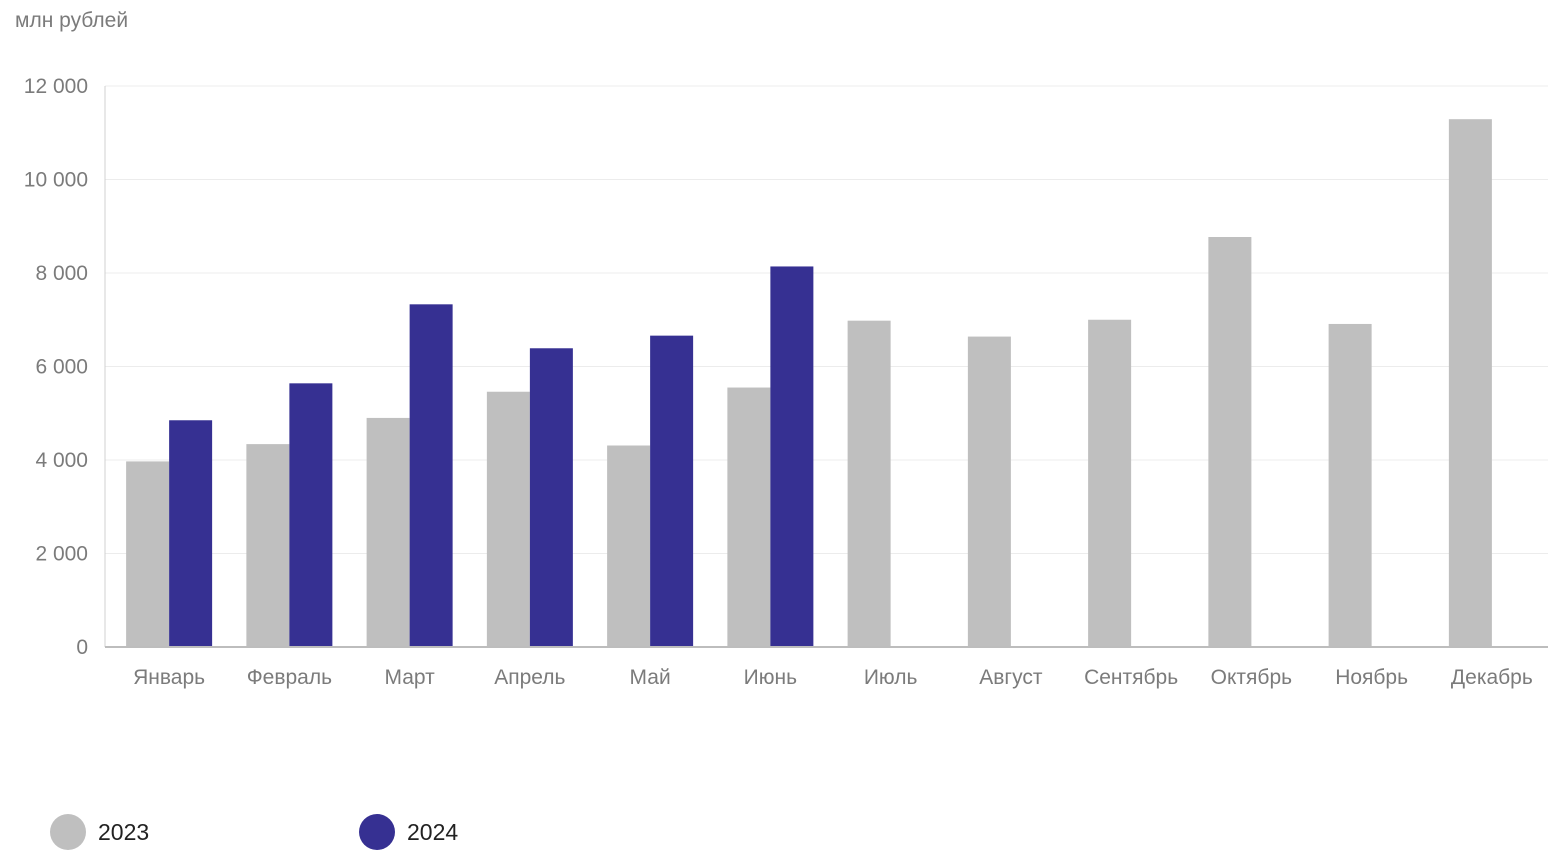 This screenshot has width=1548, height=850. Describe the element at coordinates (629, 546) in the screenshot. I see `bar-2023-Май` at that location.